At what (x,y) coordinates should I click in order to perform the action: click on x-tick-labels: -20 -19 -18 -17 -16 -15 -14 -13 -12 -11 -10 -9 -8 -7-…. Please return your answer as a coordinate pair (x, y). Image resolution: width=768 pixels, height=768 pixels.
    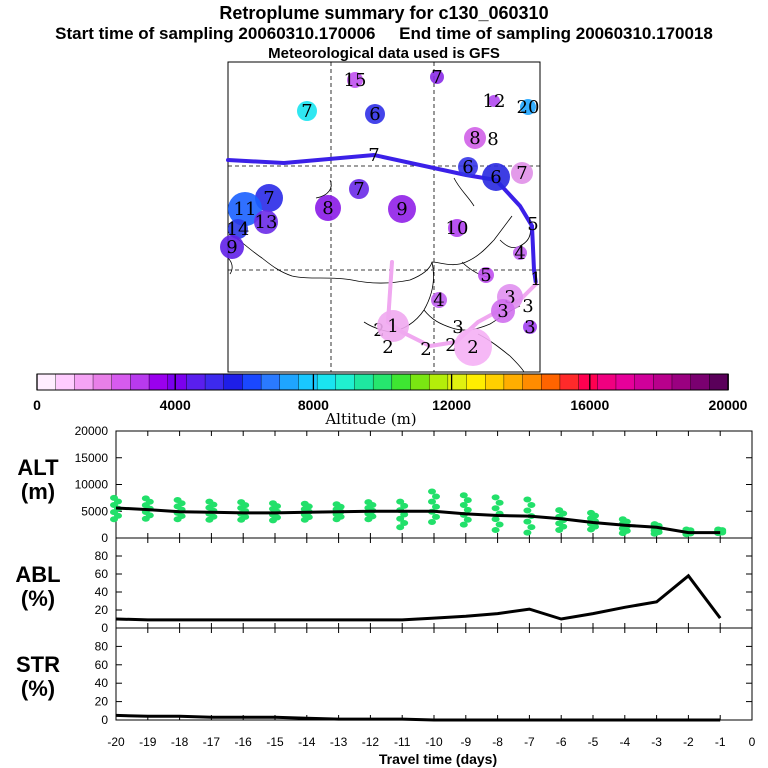
    Looking at the image, I should click on (431, 742).